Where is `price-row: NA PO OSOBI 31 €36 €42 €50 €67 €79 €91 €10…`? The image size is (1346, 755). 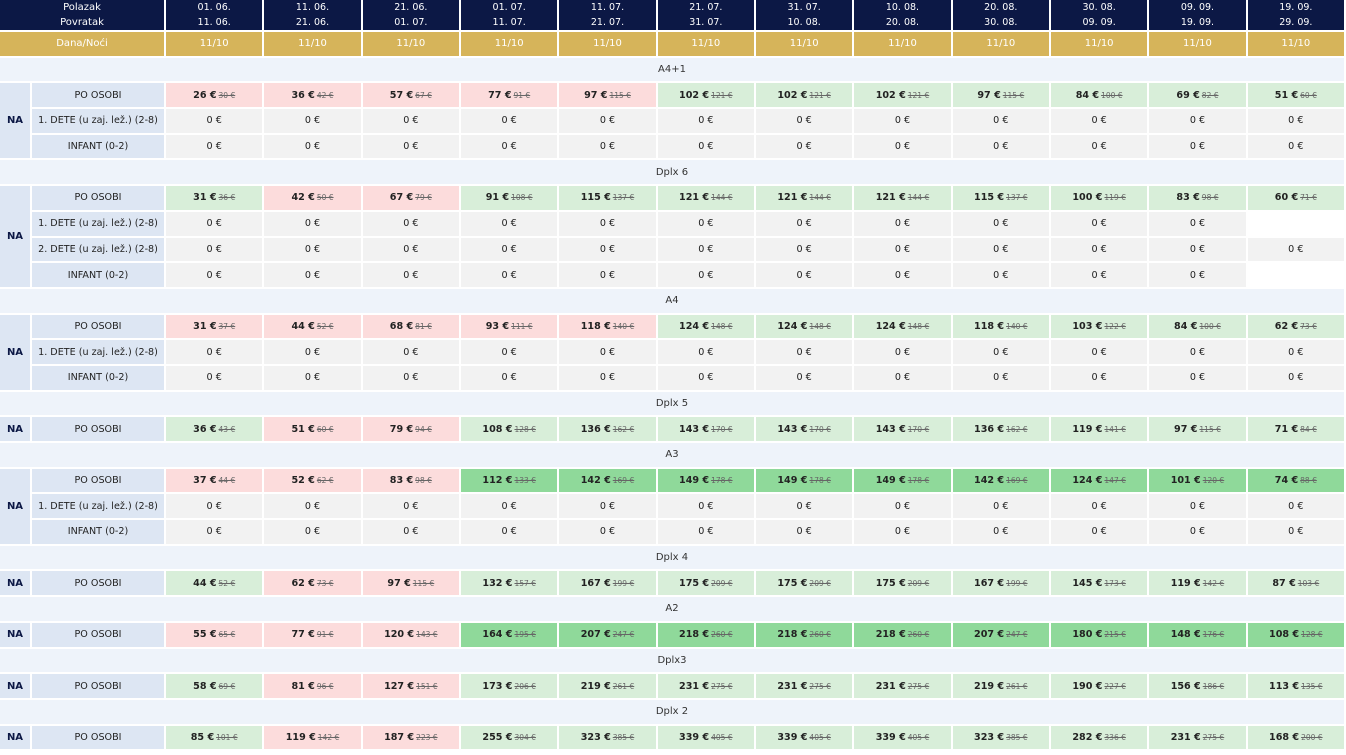 price-row: NA PO OSOBI 31 €36 €42 €50 €67 €79 €91 €10… is located at coordinates (672, 236).